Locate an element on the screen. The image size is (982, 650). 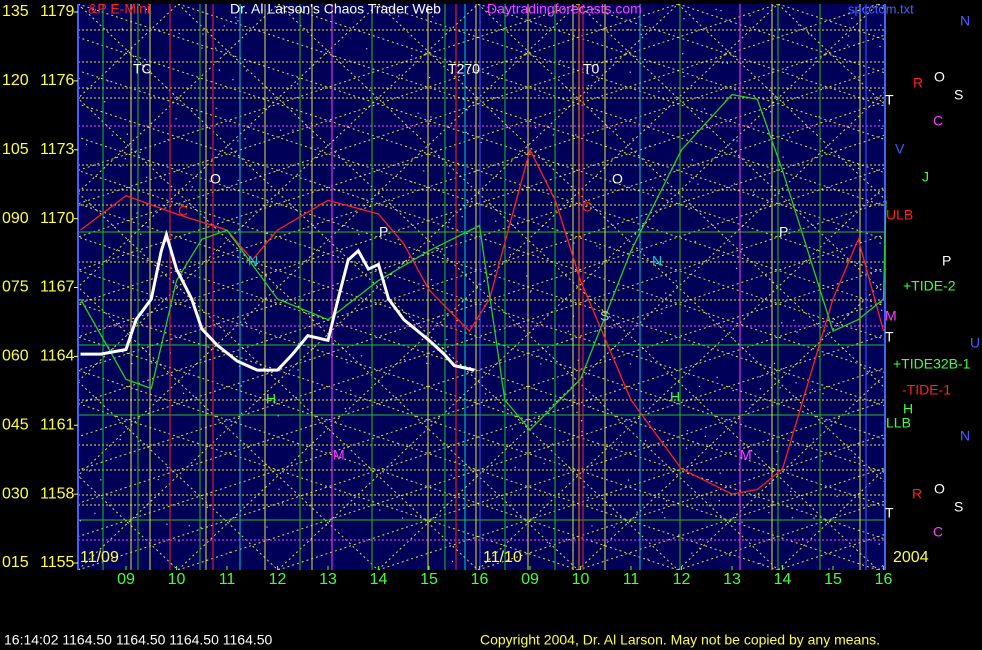
annotation: +TIDE32B-1 is located at coordinates (932, 364).